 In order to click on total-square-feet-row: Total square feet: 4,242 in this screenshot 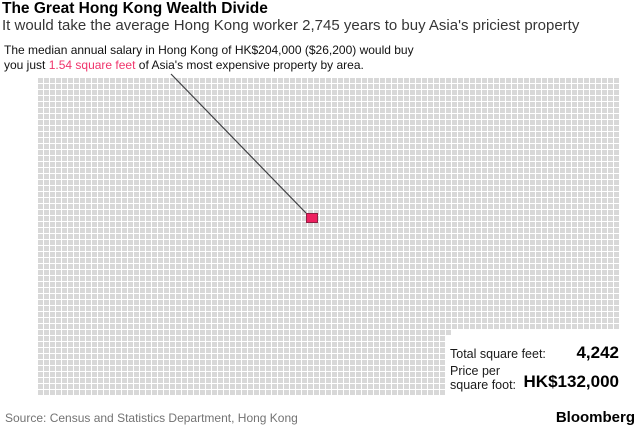, I will do `click(534, 353)`.